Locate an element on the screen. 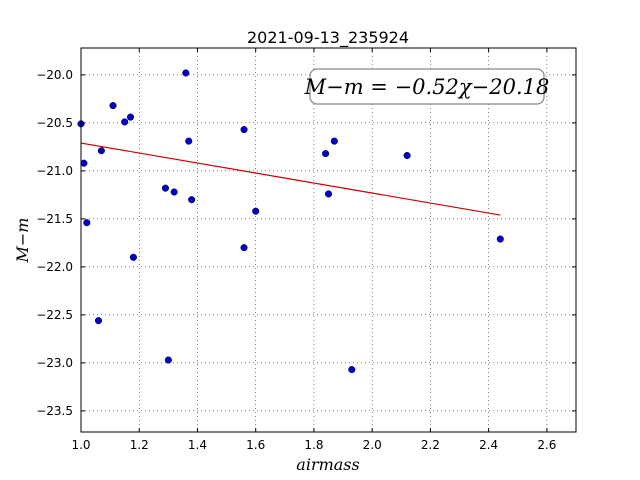 This screenshot has height=480, width=640. x-axis-label: airmass is located at coordinates (327, 464).